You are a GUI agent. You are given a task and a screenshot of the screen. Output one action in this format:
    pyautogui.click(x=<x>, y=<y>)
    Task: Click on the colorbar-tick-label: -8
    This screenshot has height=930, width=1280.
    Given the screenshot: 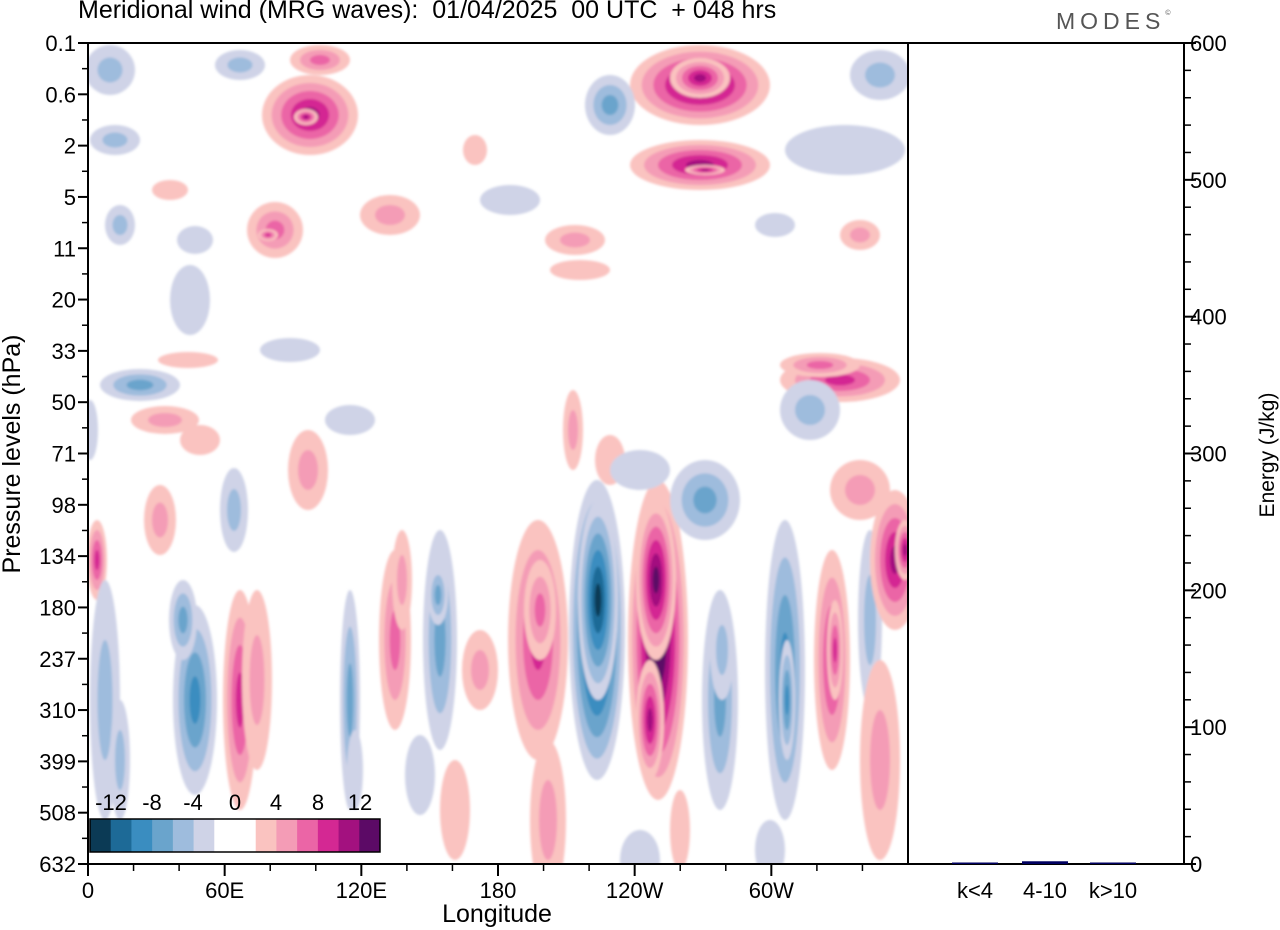 What is the action you would take?
    pyautogui.click(x=152, y=802)
    